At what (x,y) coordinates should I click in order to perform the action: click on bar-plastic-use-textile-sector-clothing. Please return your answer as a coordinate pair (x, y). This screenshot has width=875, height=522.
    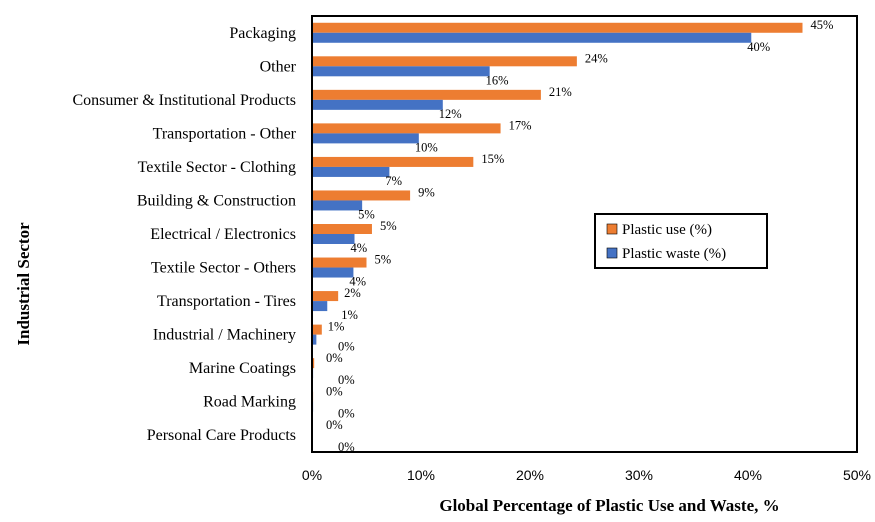
    Looking at the image, I should click on (393, 161).